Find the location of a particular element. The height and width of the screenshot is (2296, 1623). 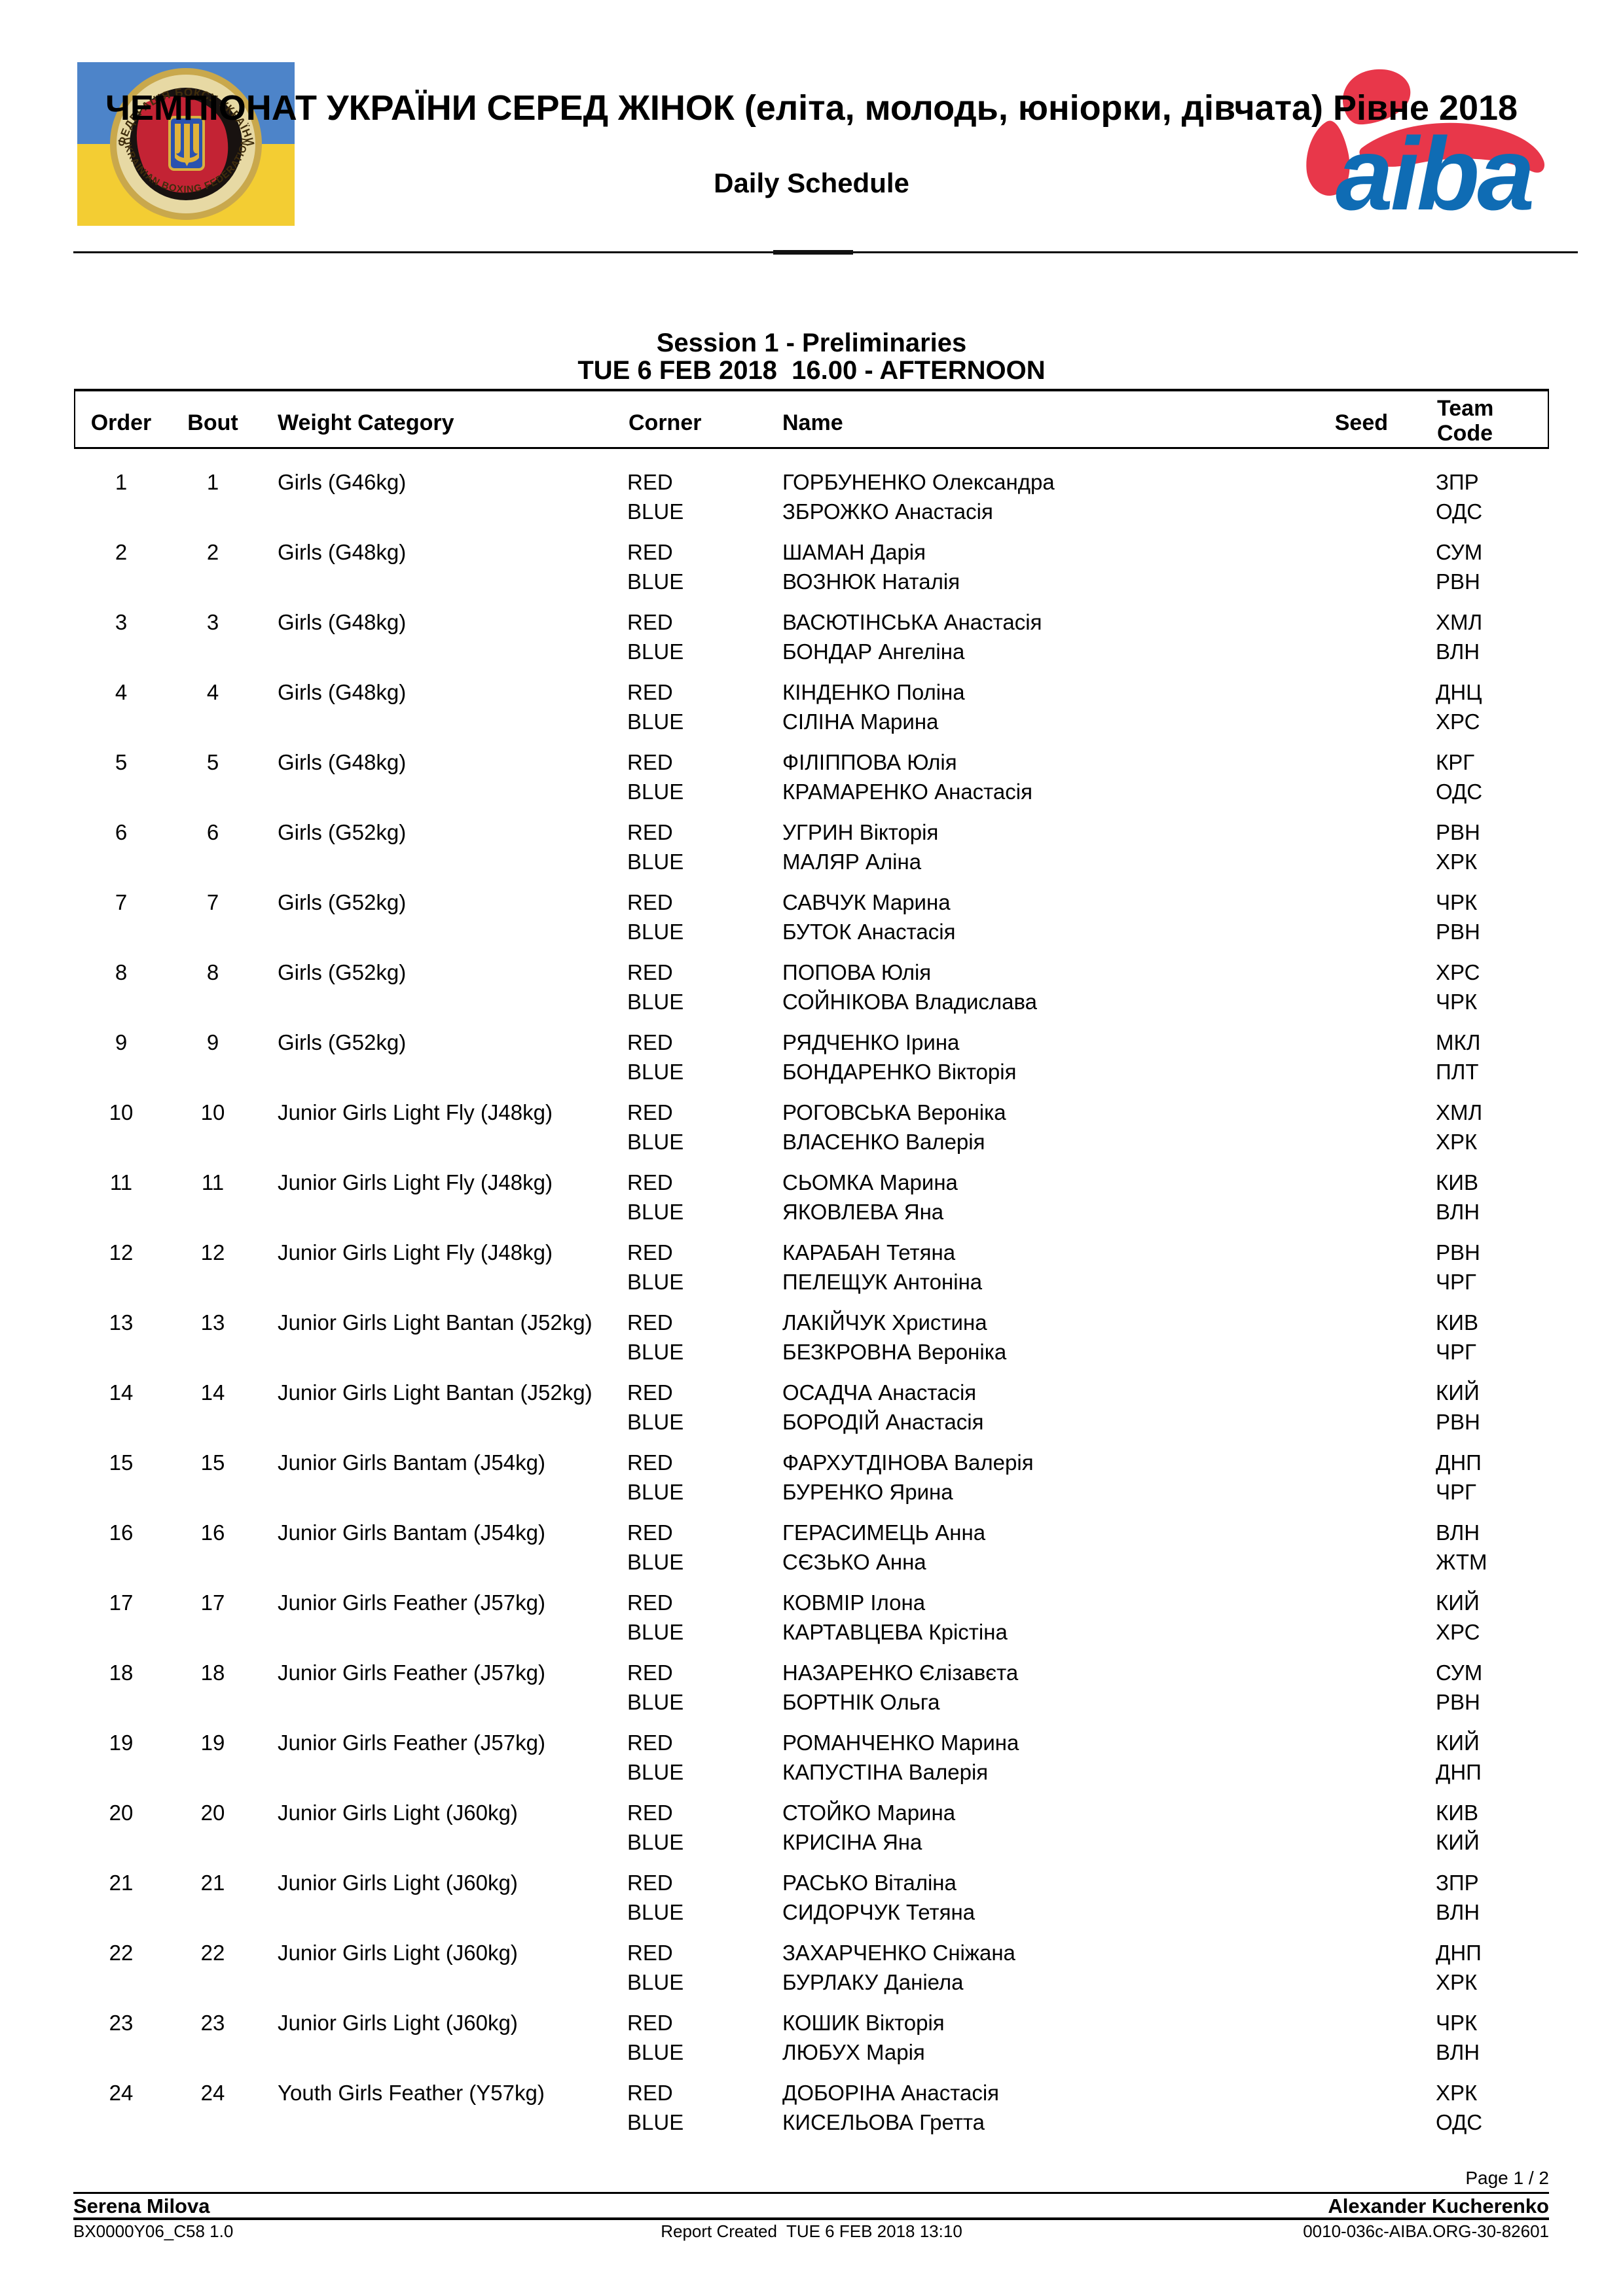

weight-category-cell: Youth Girls Feather (Y57kg) is located at coordinates (411, 2093).